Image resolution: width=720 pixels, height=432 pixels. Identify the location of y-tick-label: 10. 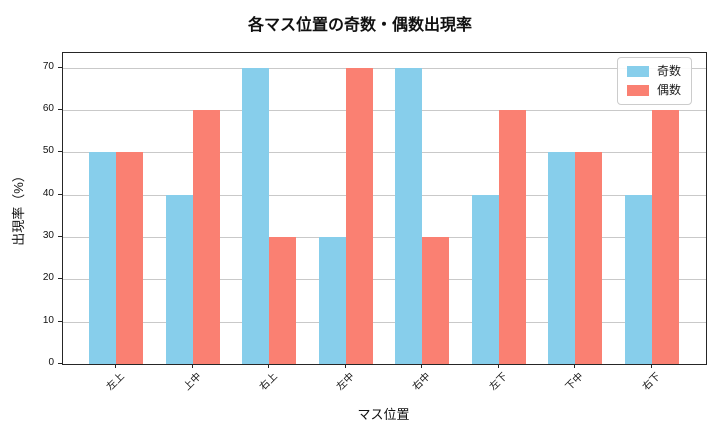
(48, 320).